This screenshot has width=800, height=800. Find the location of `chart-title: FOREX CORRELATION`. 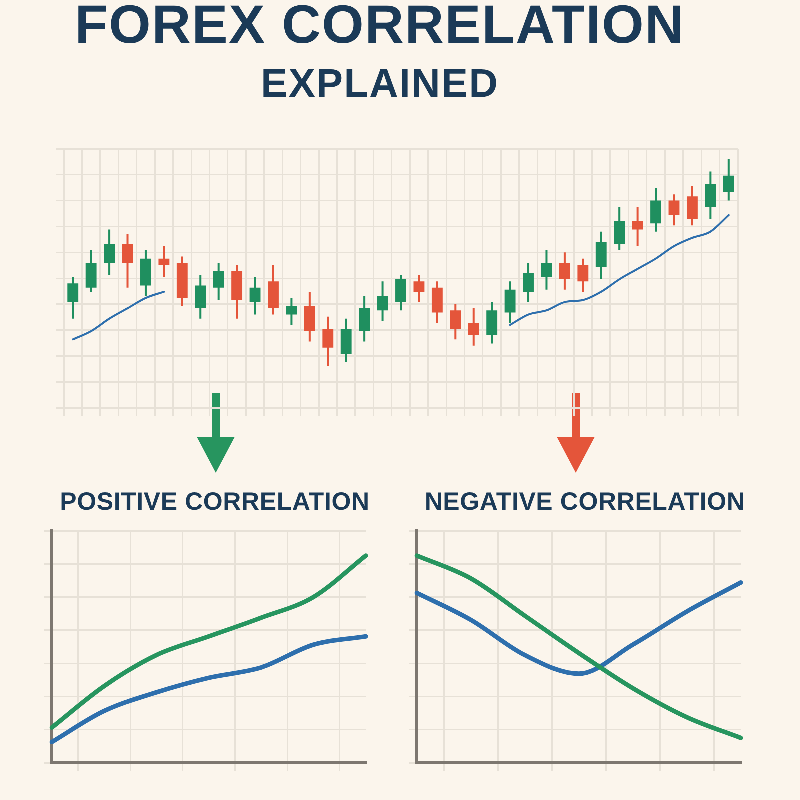

chart-title: FOREX CORRELATION is located at coordinates (380, 28).